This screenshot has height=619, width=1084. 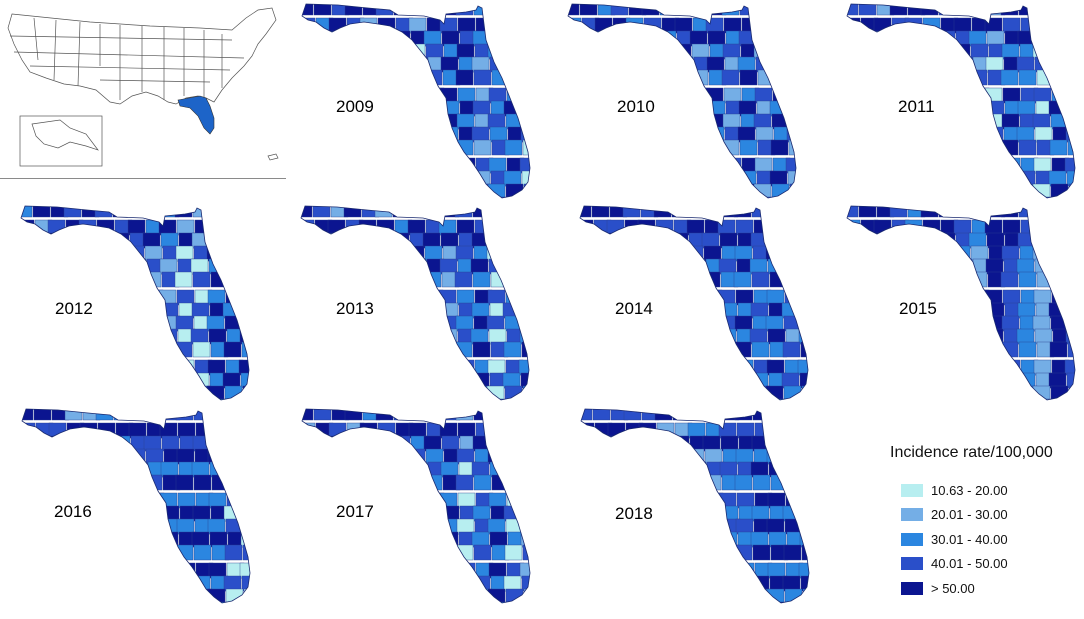 I want to click on year-label-2010: 2010, so click(x=636, y=106).